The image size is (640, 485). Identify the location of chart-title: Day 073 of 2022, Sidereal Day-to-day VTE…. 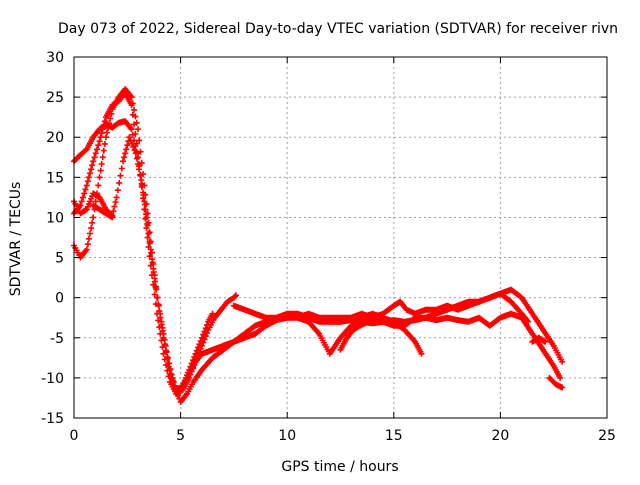
(338, 29).